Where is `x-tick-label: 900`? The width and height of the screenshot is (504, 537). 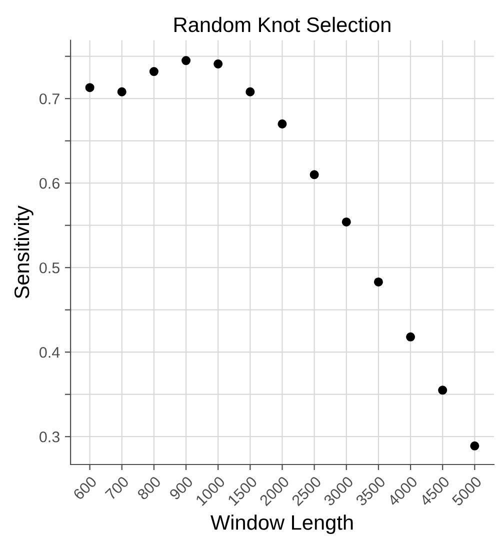
x-tick-label: 900 is located at coordinates (181, 488).